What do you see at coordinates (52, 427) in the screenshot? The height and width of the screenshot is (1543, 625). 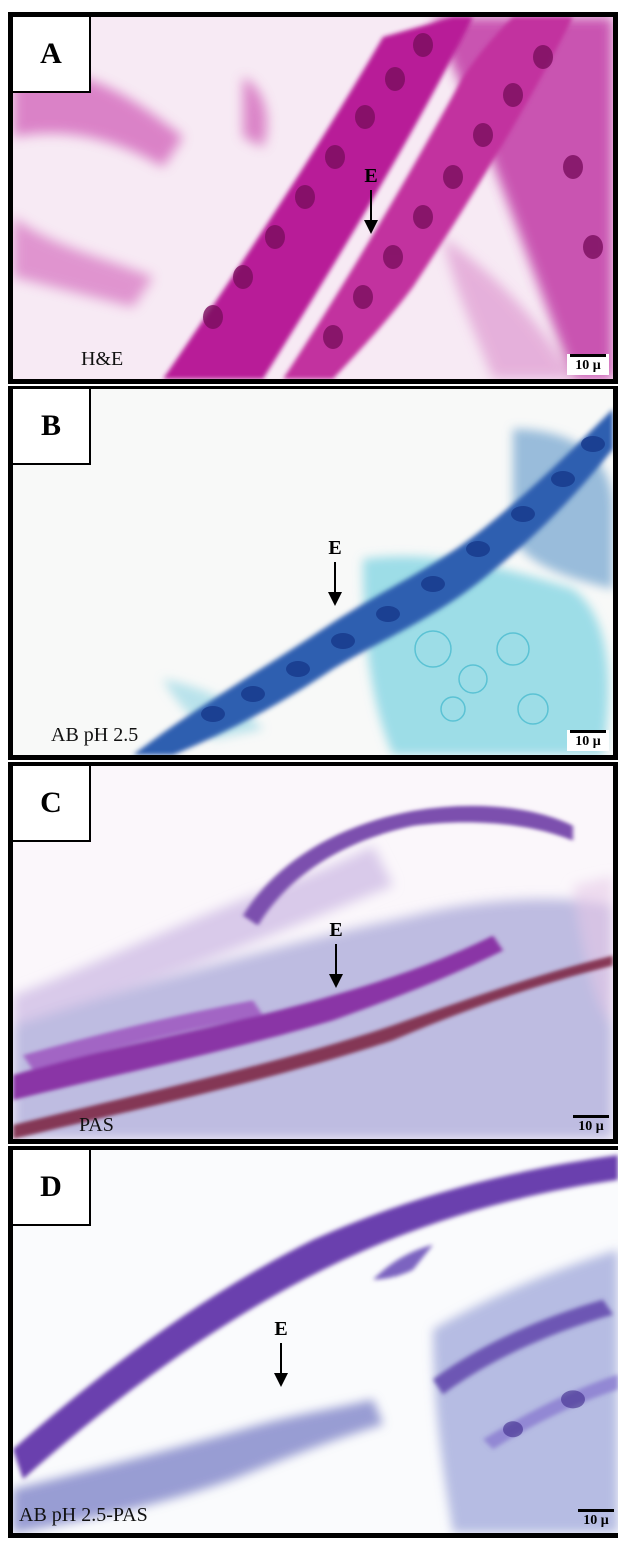 I see `panel-letter: B` at bounding box center [52, 427].